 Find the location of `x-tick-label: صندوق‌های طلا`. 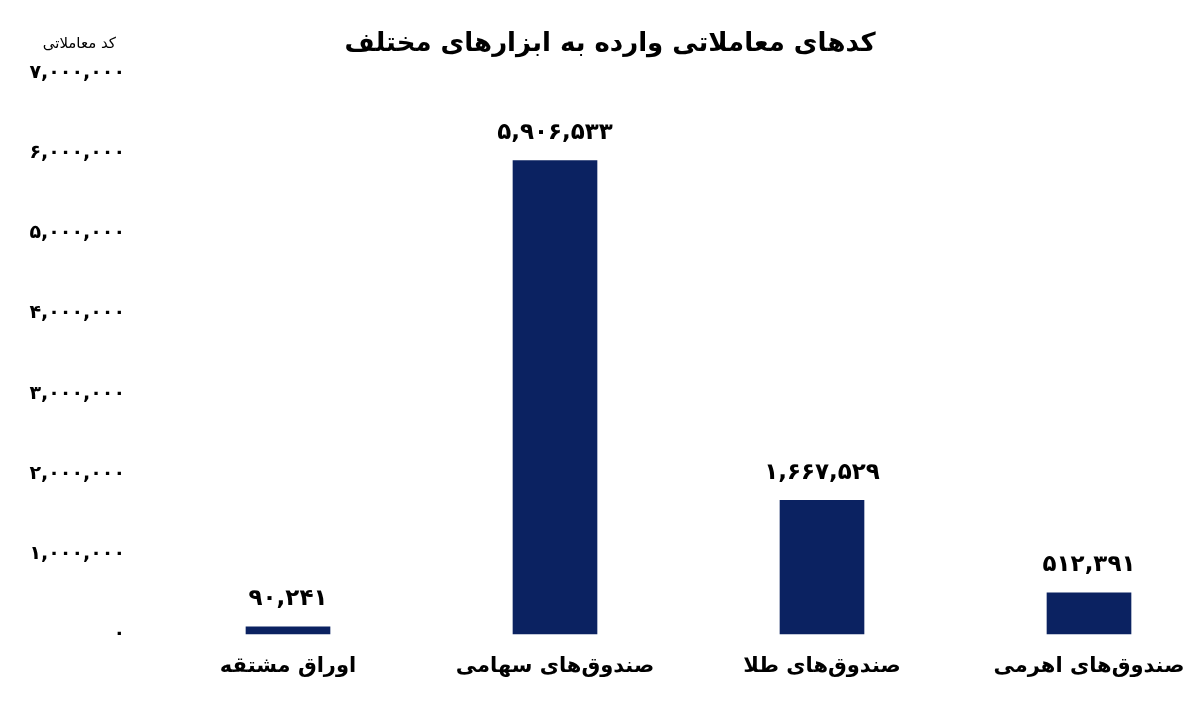

x-tick-label: صندوق‌های طلا is located at coordinates (822, 665).